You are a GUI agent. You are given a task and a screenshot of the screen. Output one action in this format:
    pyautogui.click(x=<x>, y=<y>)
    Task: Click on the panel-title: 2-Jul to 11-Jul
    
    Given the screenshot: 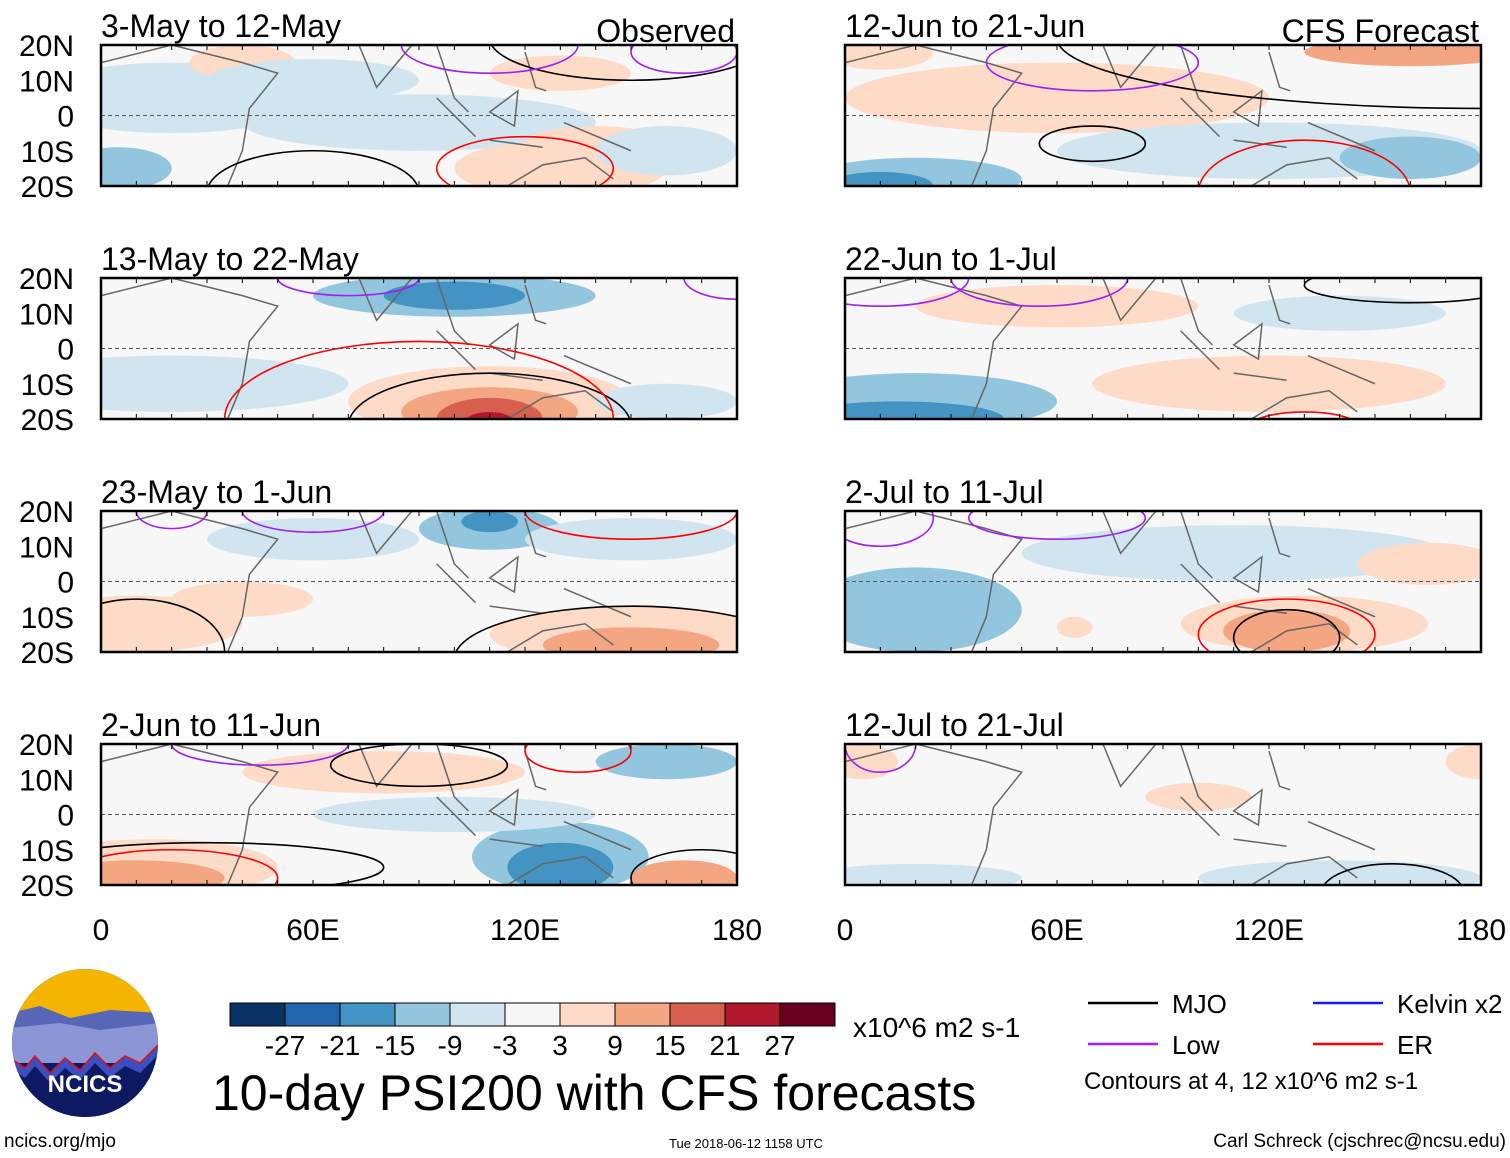 What is the action you would take?
    pyautogui.click(x=944, y=492)
    